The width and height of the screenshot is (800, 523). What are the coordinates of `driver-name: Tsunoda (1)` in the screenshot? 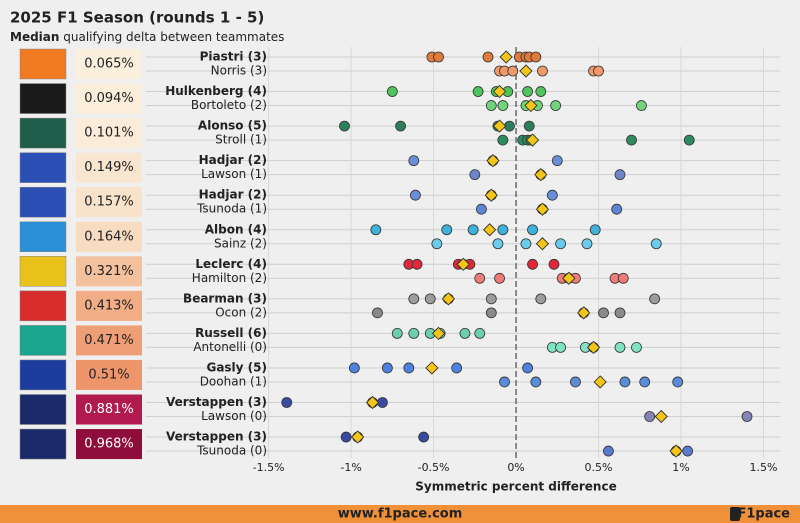 It's located at (231, 209).